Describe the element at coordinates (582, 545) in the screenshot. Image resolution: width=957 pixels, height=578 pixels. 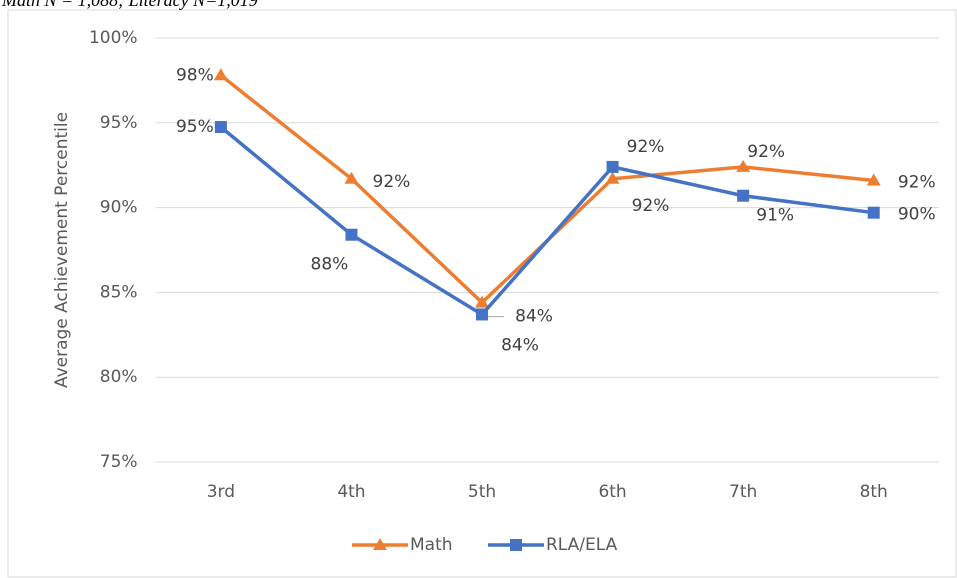
I see `legend-label: RLA/ELA` at that location.